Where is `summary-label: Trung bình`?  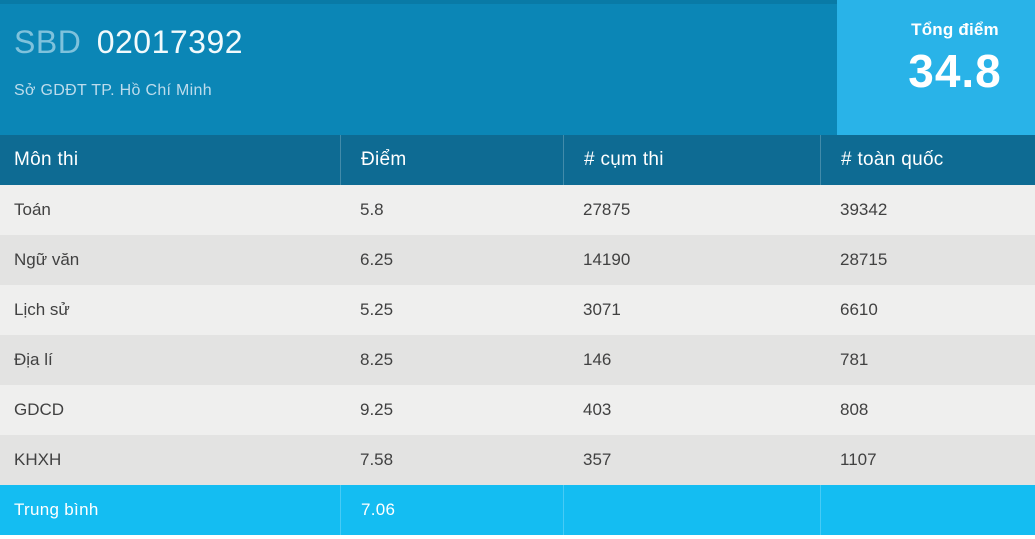
summary-label: Trung bình is located at coordinates (56, 509).